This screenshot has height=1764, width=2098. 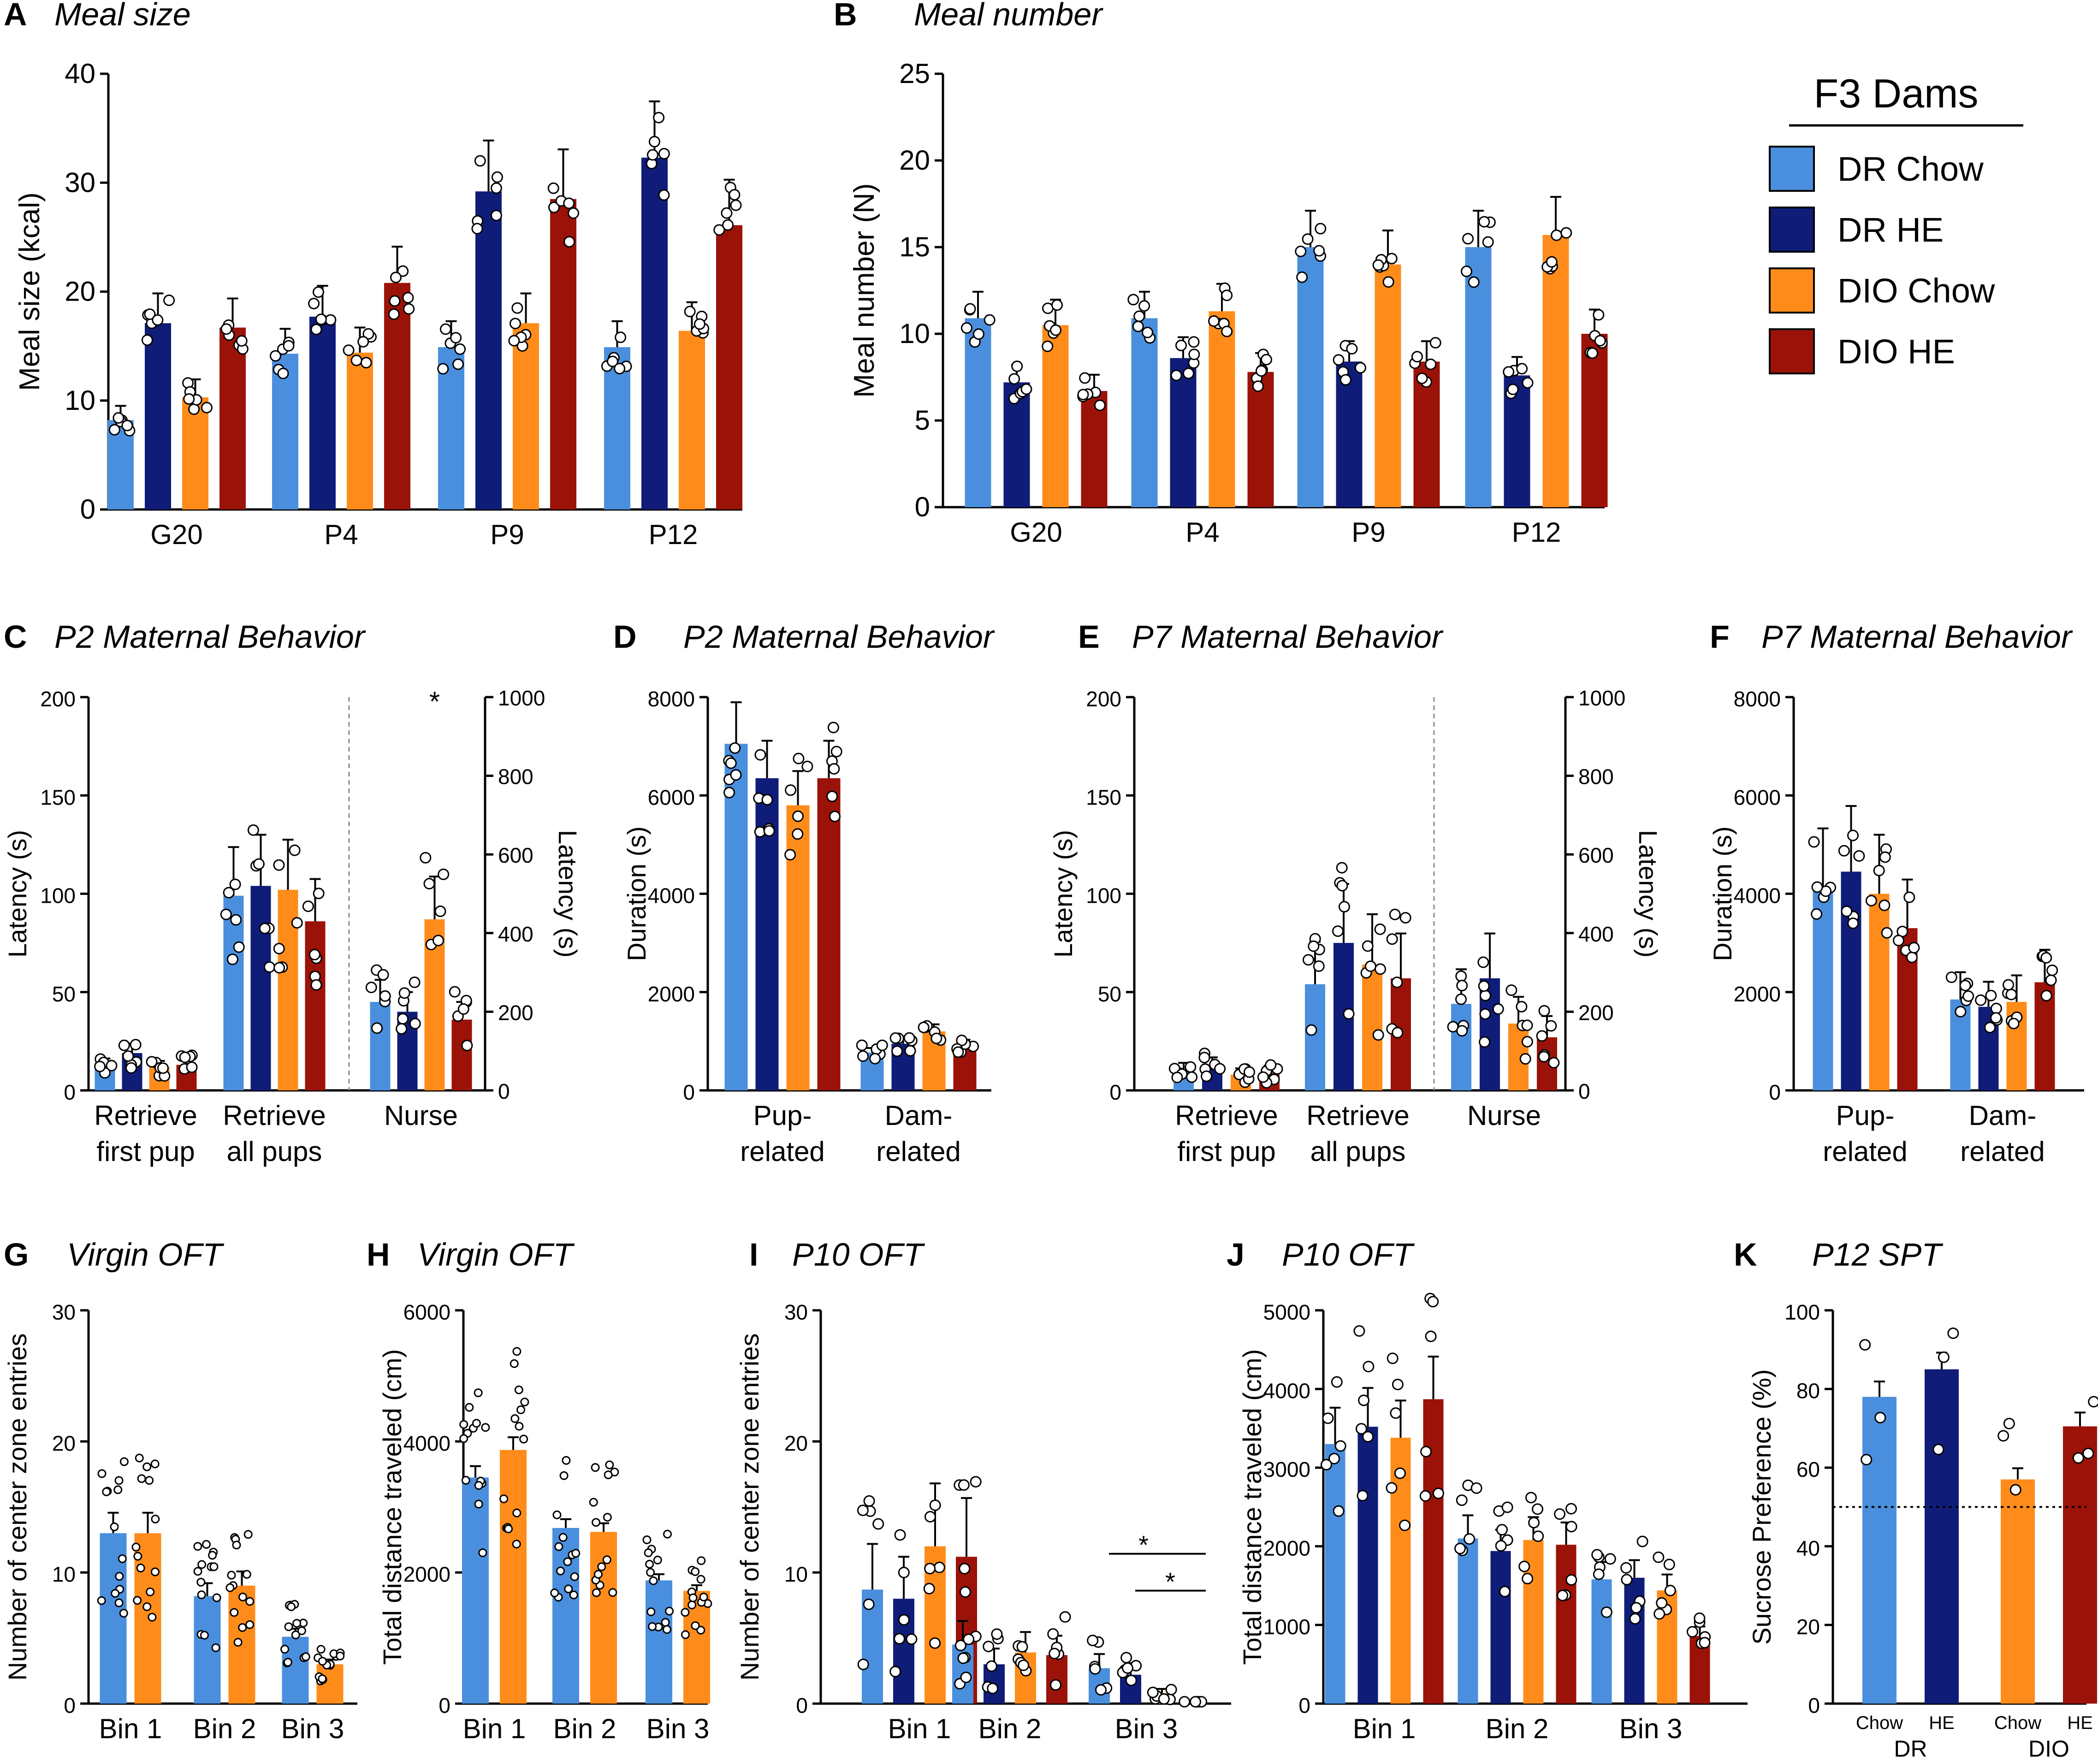 What do you see at coordinates (1227, 1115) in the screenshot?
I see `group-label: Retrieve` at bounding box center [1227, 1115].